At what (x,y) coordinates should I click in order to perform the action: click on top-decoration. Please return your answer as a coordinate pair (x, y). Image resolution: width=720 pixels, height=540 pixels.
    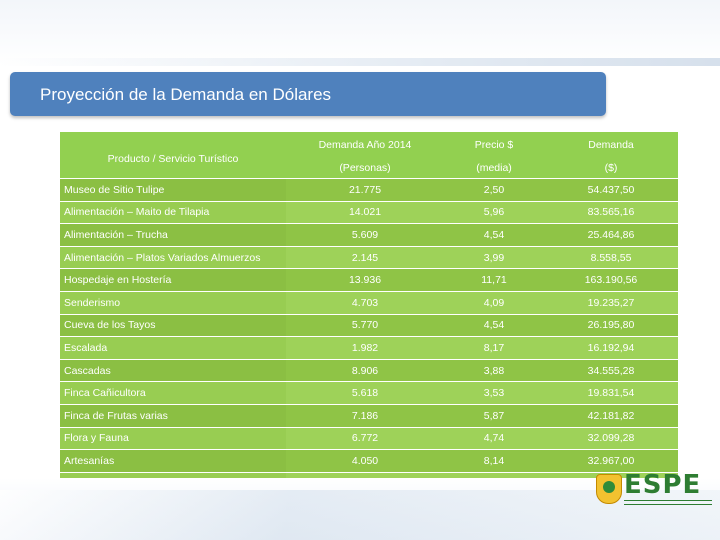
    Looking at the image, I should click on (360, 33).